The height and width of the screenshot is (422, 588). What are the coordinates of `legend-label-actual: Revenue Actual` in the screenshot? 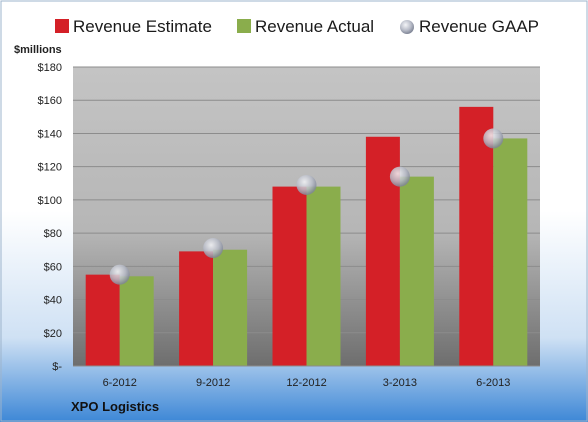 It's located at (314, 26).